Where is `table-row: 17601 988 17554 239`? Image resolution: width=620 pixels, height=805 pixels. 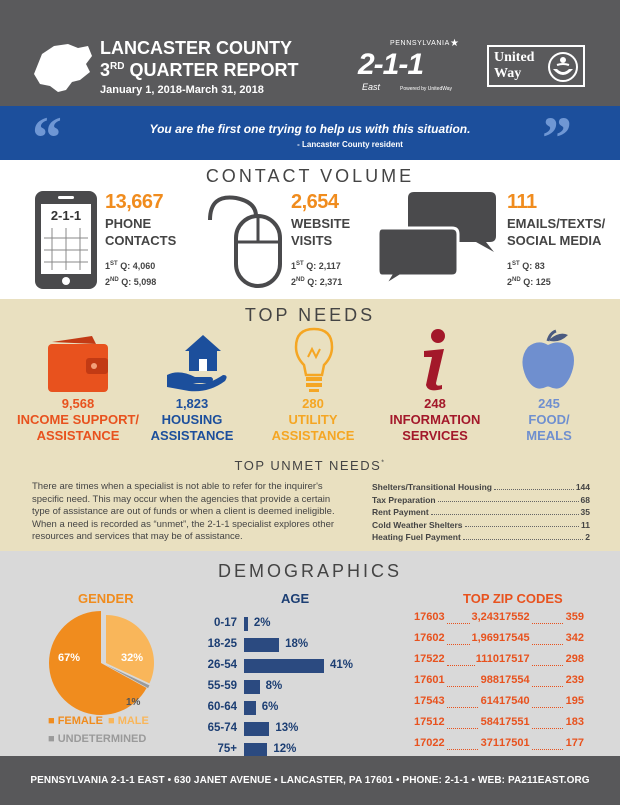 table-row: 17601 988 17554 239 is located at coordinates (499, 683).